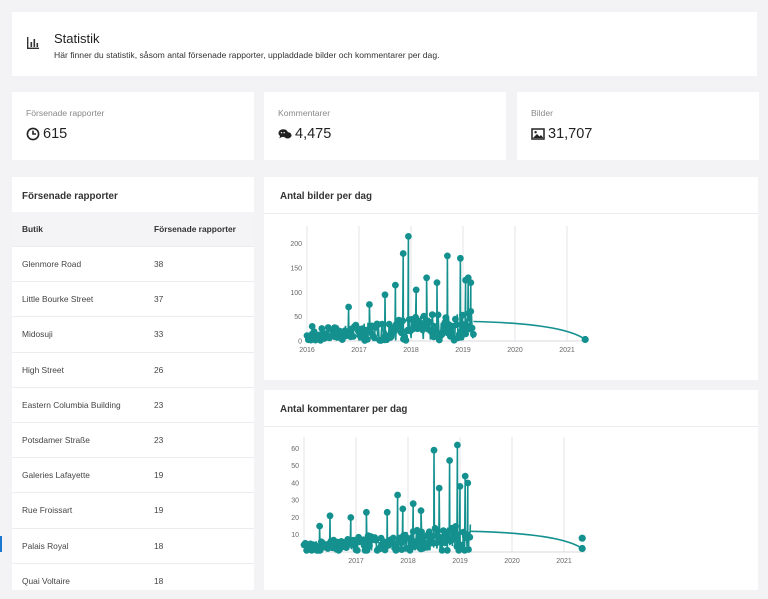 The width and height of the screenshot is (768, 599). What do you see at coordinates (204, 334) in the screenshot?
I see `cell-count: 33` at bounding box center [204, 334].